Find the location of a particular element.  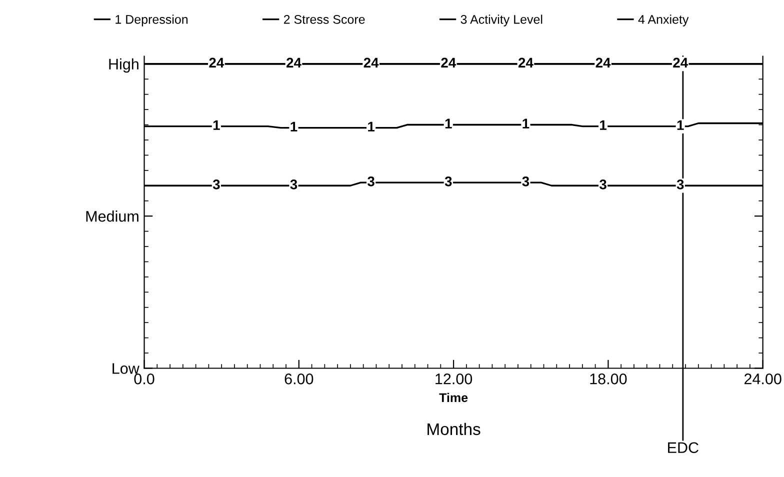

x-tick-label: 12.00 is located at coordinates (454, 379).